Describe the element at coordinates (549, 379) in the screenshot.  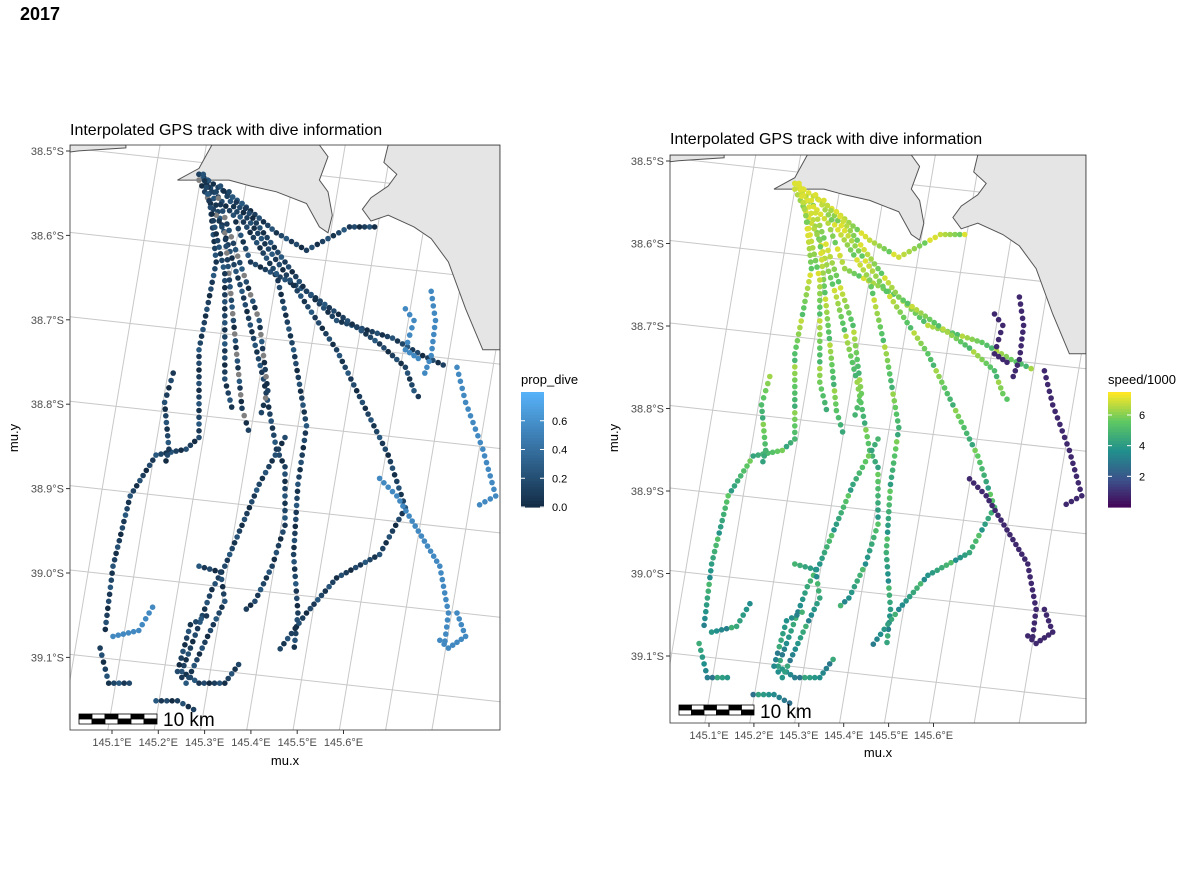
I see `legend-title: prop_dive` at that location.